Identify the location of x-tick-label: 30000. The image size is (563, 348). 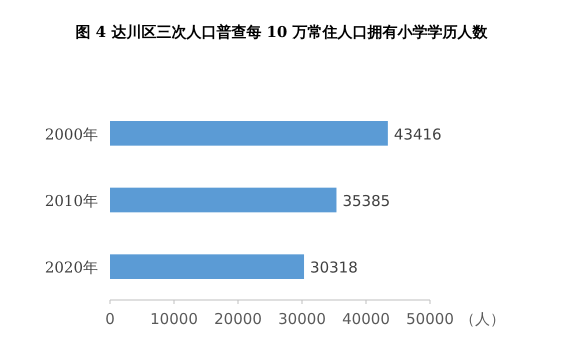
(302, 319).